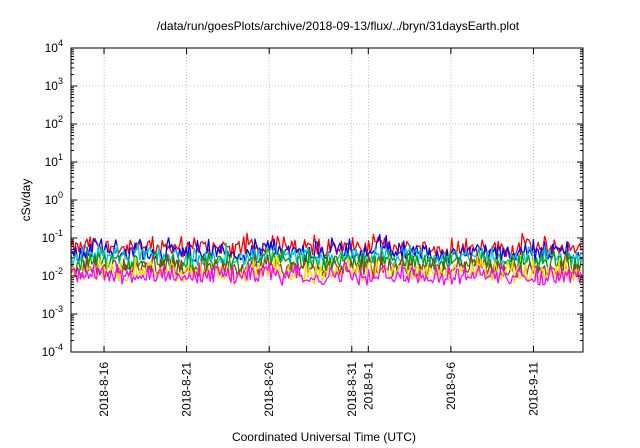 The image size is (640, 448). What do you see at coordinates (60, 43) in the screenshot?
I see `y-tick-label-exponent: 4` at bounding box center [60, 43].